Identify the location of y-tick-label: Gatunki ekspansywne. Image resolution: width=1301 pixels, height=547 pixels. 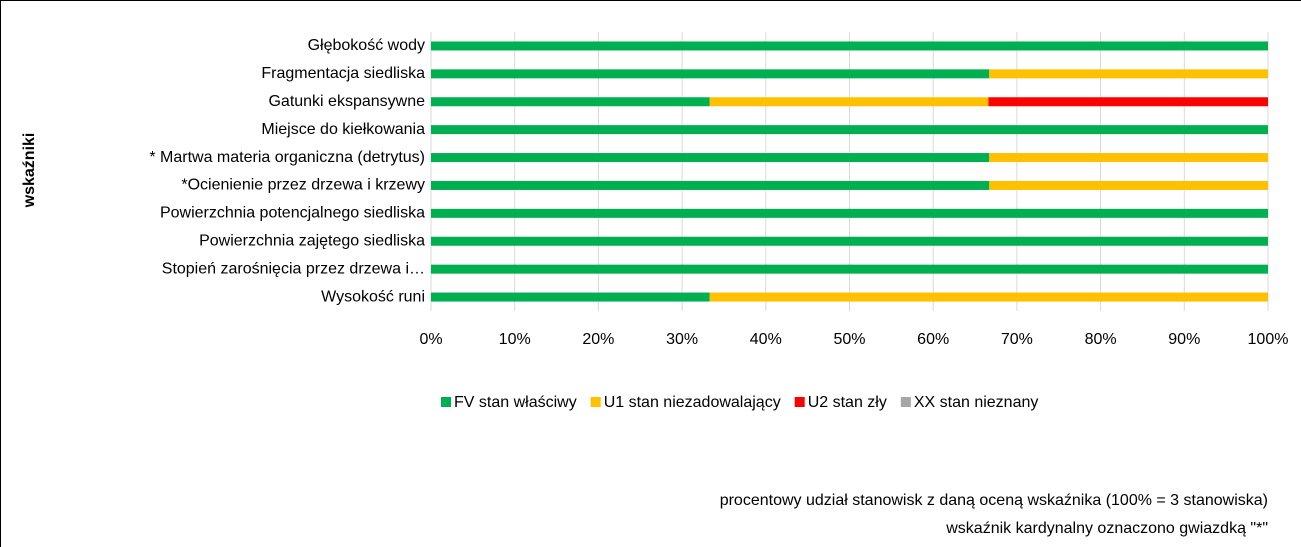
(346, 101).